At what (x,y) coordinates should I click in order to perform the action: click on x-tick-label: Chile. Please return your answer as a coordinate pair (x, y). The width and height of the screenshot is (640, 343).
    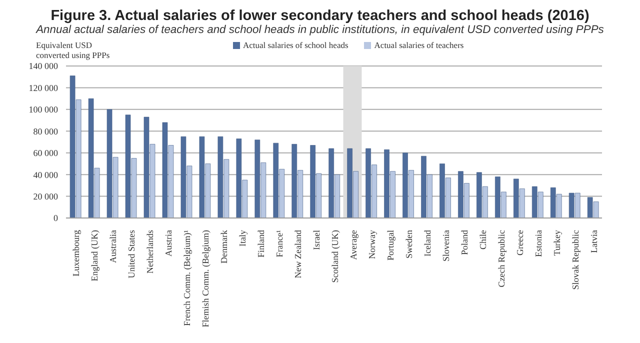
    Looking at the image, I should click on (483, 240).